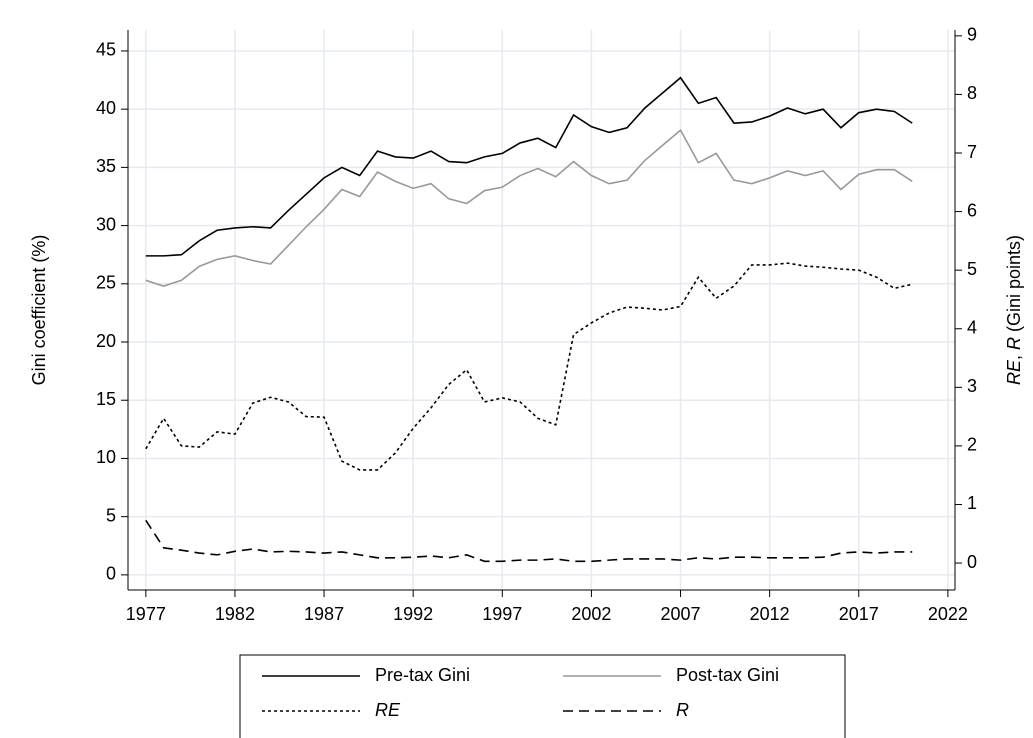  I want to click on x-tick-label: 1992, so click(413, 614).